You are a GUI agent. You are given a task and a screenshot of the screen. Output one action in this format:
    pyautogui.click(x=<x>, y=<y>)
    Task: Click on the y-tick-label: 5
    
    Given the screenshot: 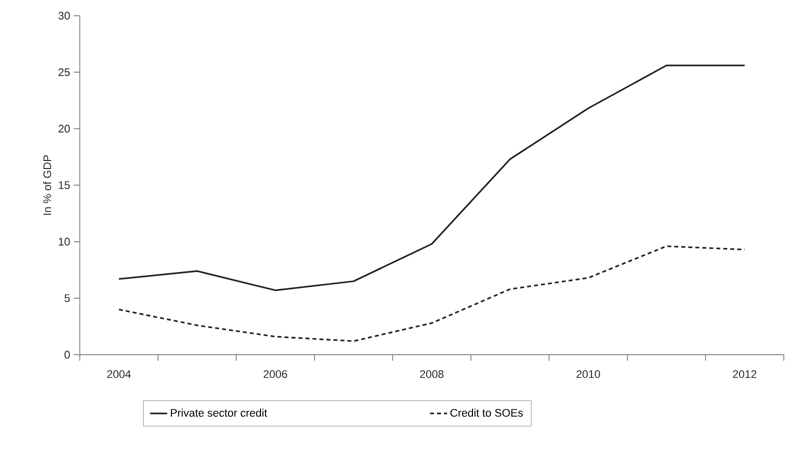 What is the action you would take?
    pyautogui.click(x=67, y=298)
    